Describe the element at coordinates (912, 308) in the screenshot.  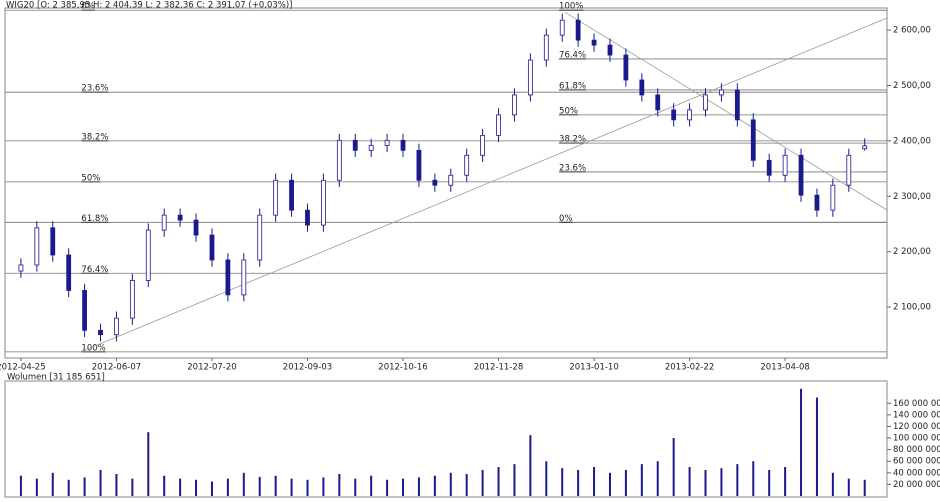
I see `y-tick-label: 2 100,00` at that location.